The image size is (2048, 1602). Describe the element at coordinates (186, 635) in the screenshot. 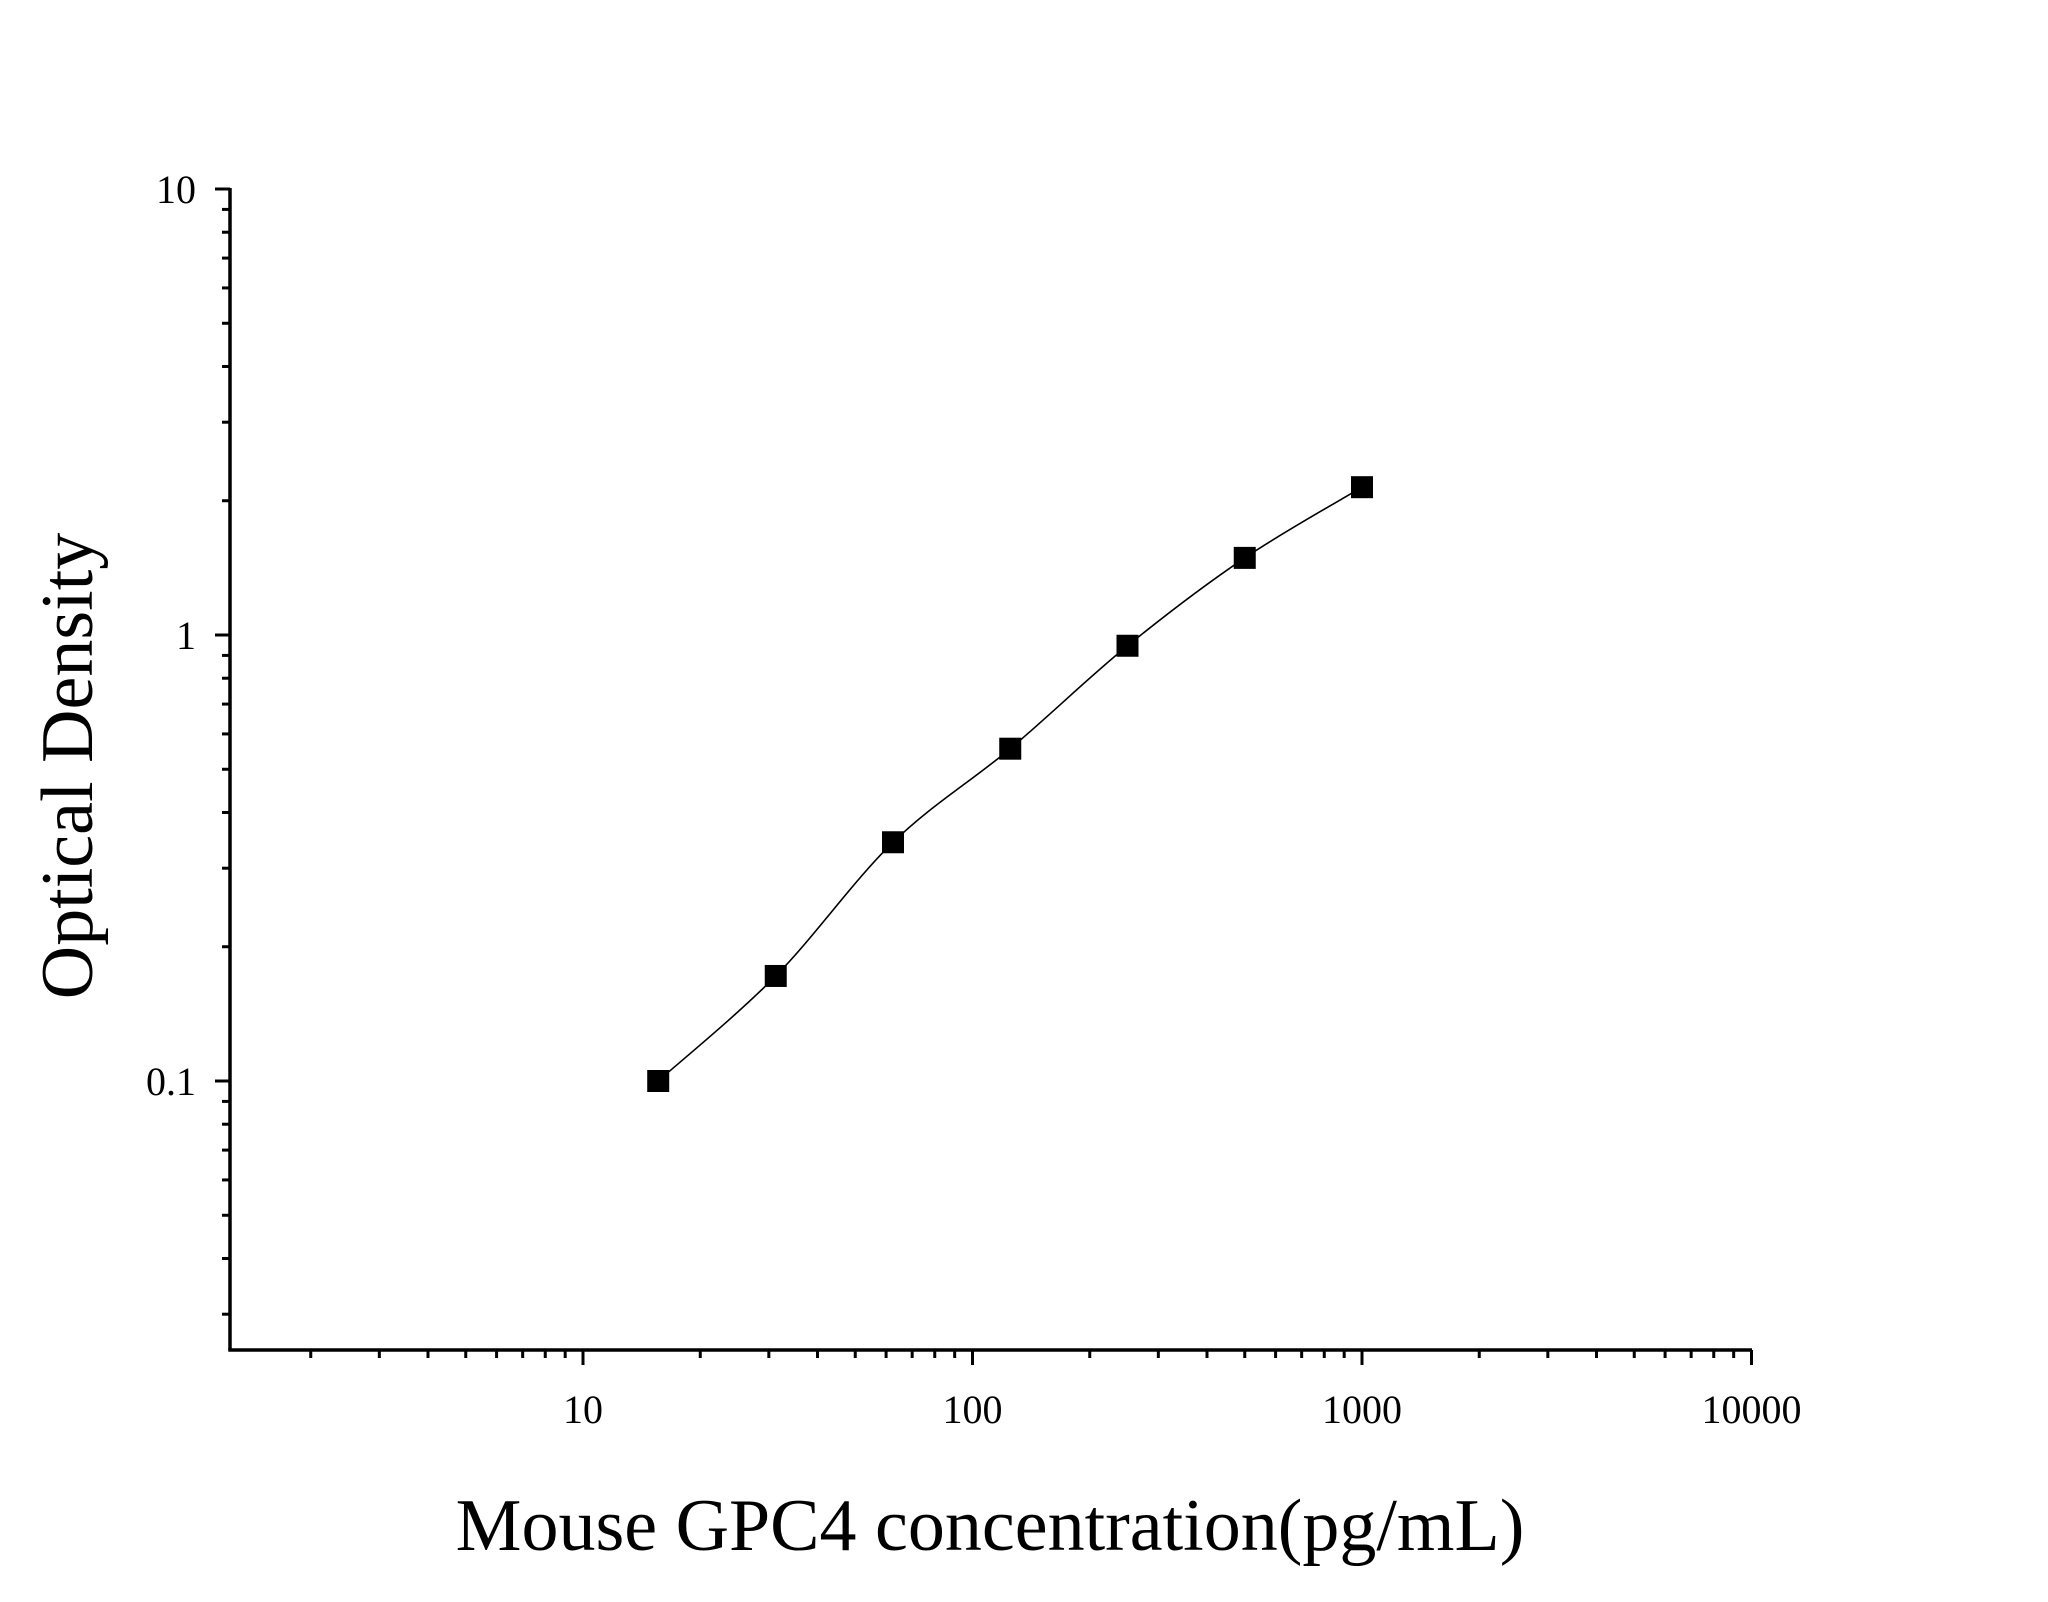

I see `y-tick-label: 1` at that location.